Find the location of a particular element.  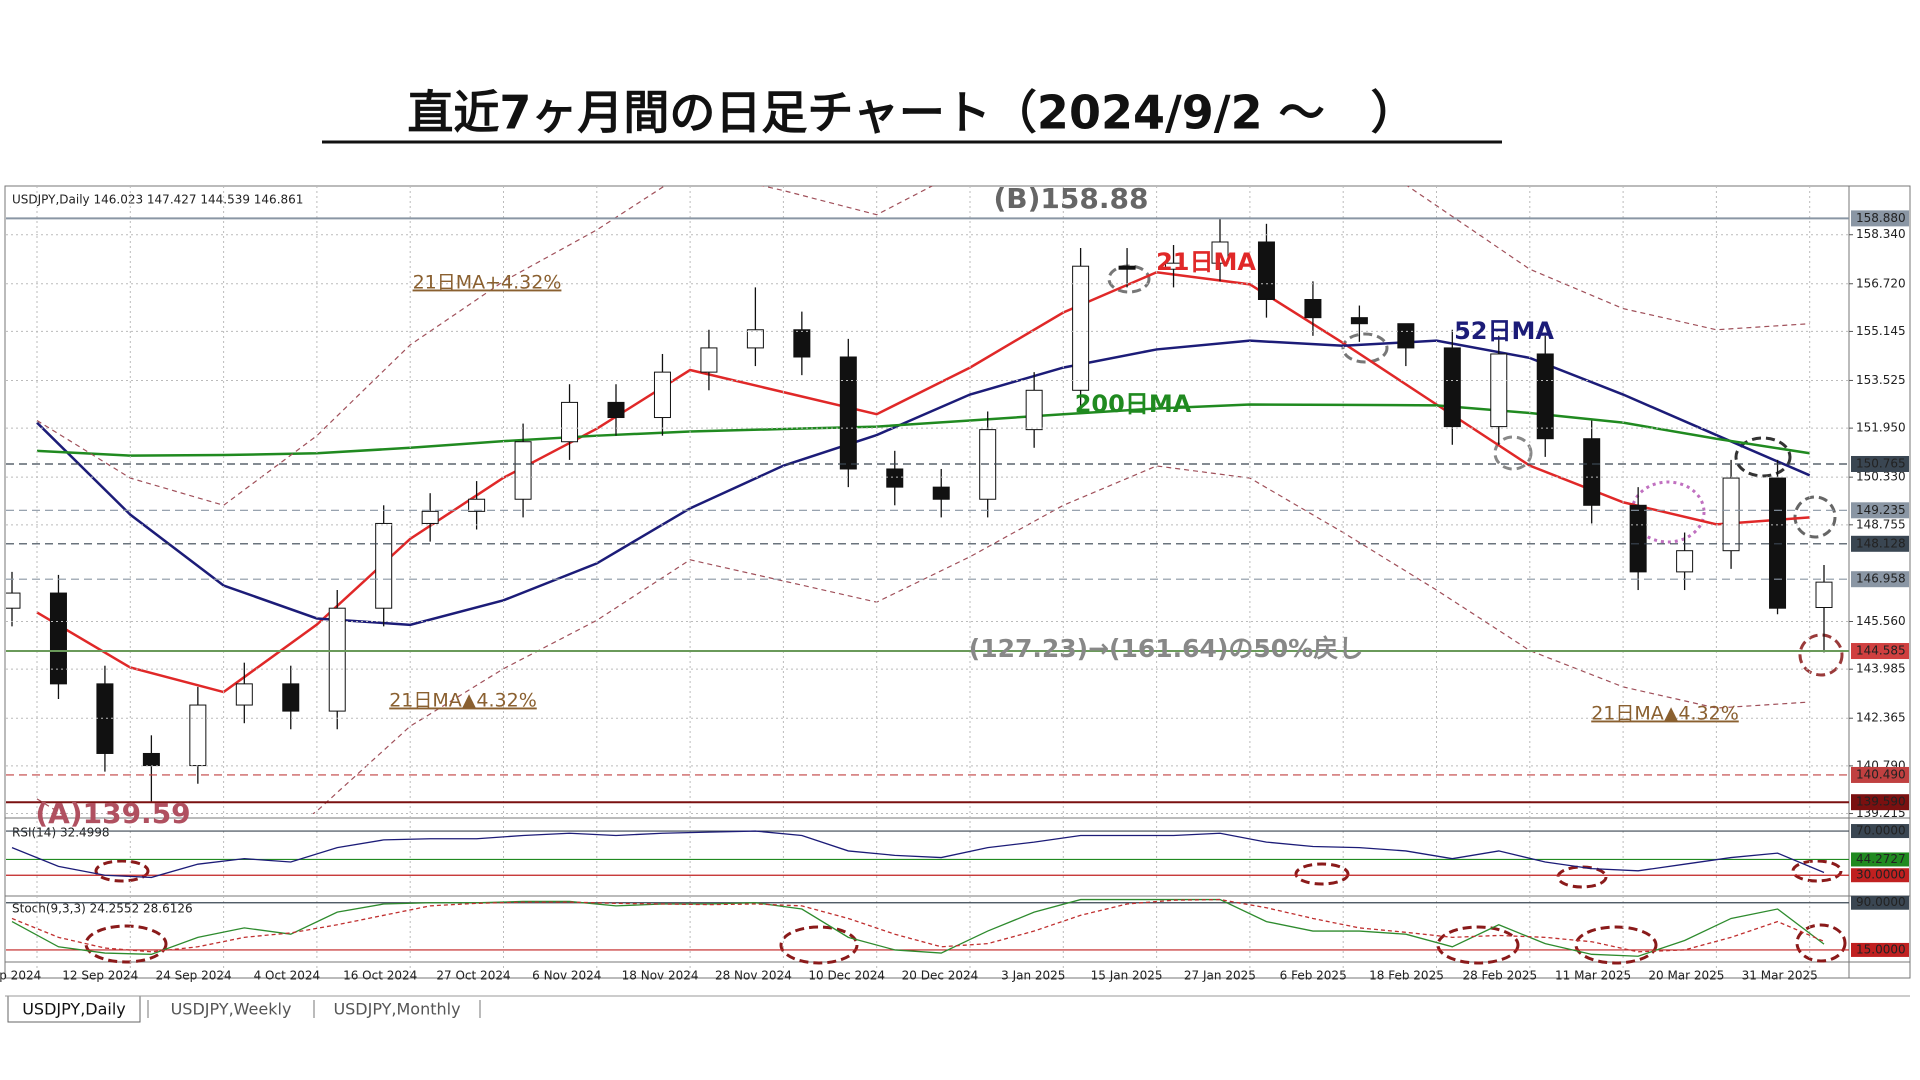

x-tick-label: 2 Sep 2024 is located at coordinates (20, 976).